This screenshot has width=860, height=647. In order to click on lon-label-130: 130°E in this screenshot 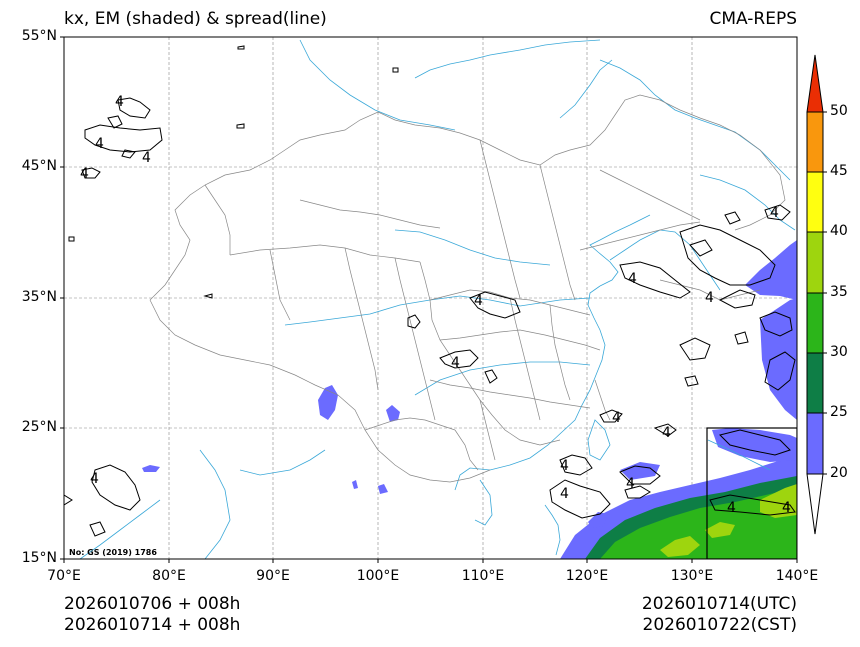, I will do `click(692, 576)`.